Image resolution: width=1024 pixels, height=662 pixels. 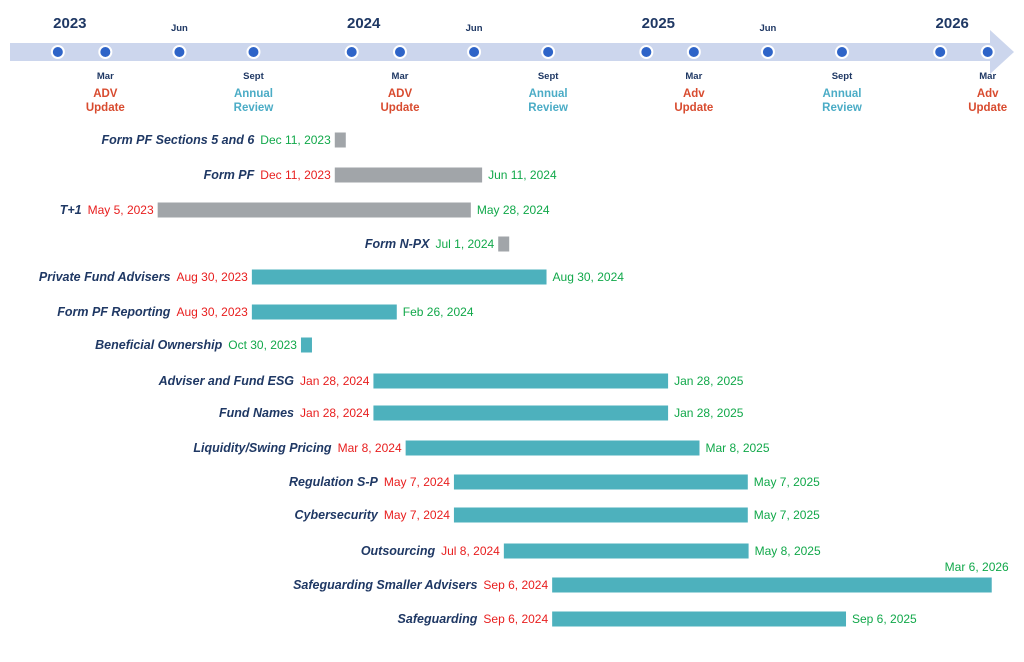 What do you see at coordinates (788, 551) in the screenshot?
I see `task-end-date: May 8, 2025` at bounding box center [788, 551].